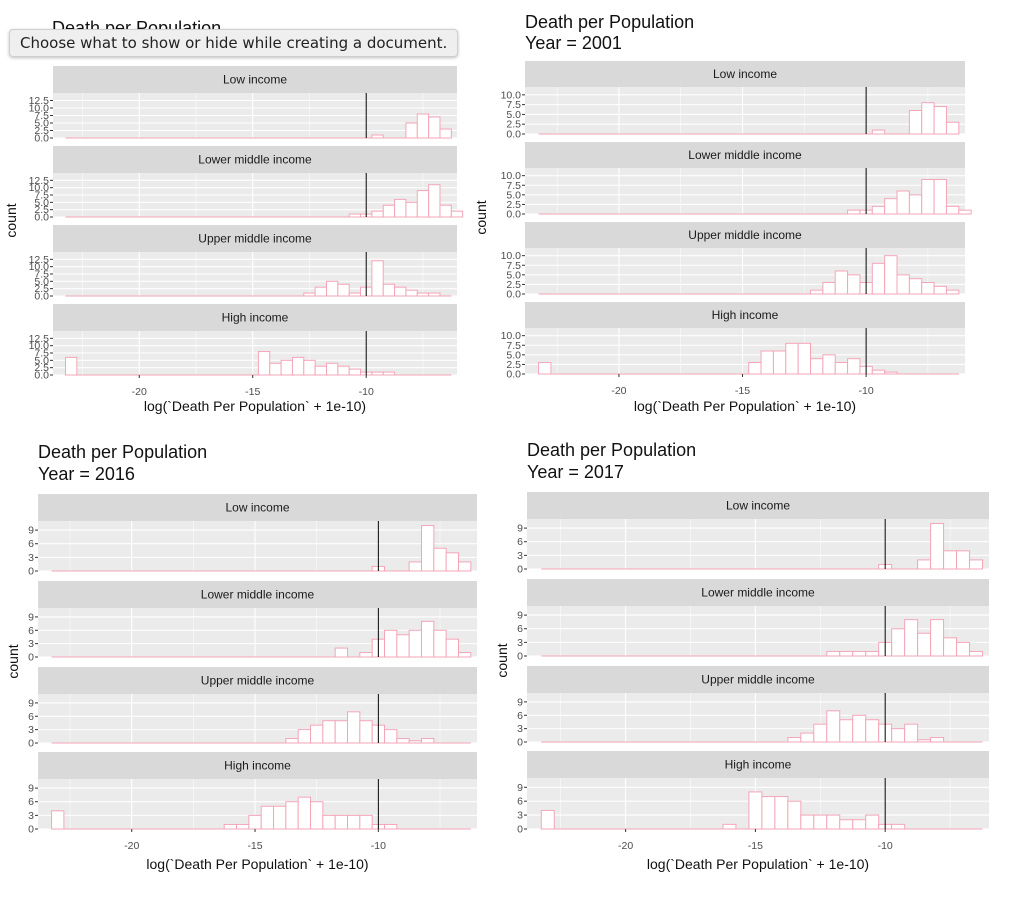 Image resolution: width=1024 pixels, height=905 pixels. I want to click on y-axis-title: count, so click(11, 220).